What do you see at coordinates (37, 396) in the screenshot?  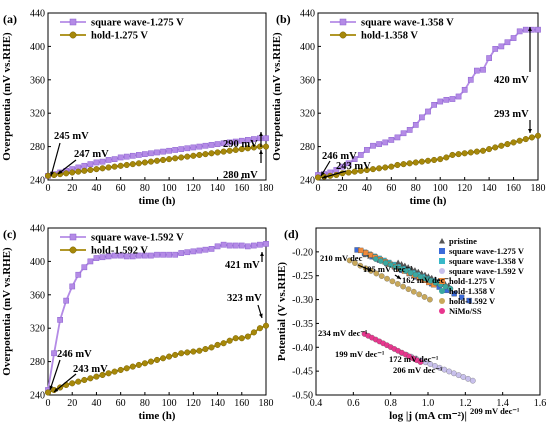 I see `y-tick-label: 240` at bounding box center [37, 396].